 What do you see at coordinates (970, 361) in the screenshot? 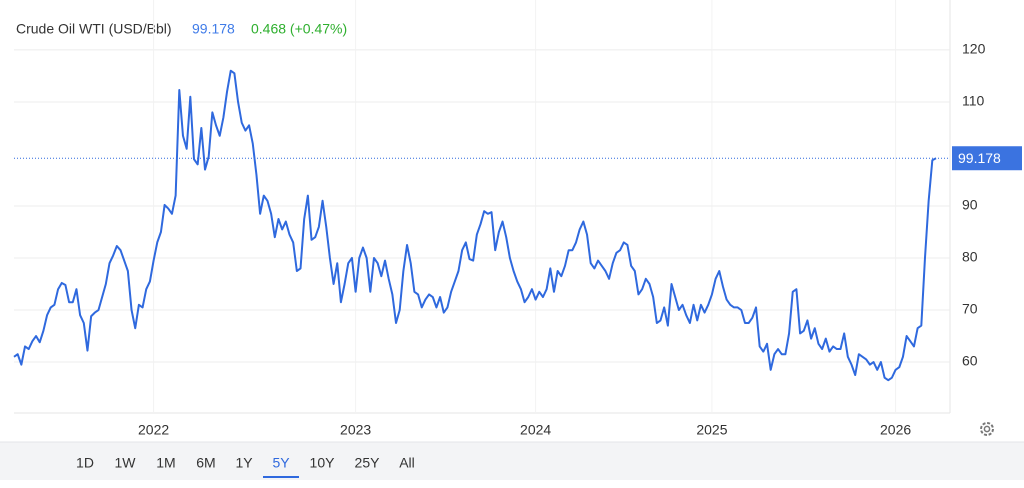
I see `y-tick-label: 60` at bounding box center [970, 361].